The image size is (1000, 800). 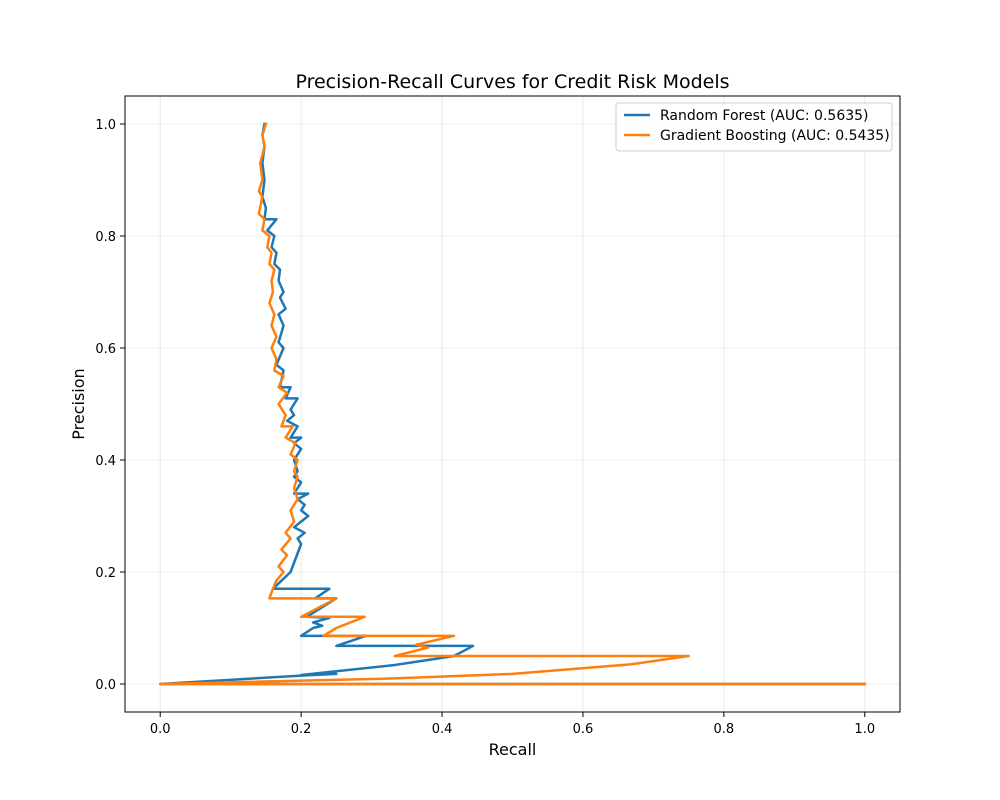 What do you see at coordinates (105, 573) in the screenshot?
I see `y-tick-label: 0.2` at bounding box center [105, 573].